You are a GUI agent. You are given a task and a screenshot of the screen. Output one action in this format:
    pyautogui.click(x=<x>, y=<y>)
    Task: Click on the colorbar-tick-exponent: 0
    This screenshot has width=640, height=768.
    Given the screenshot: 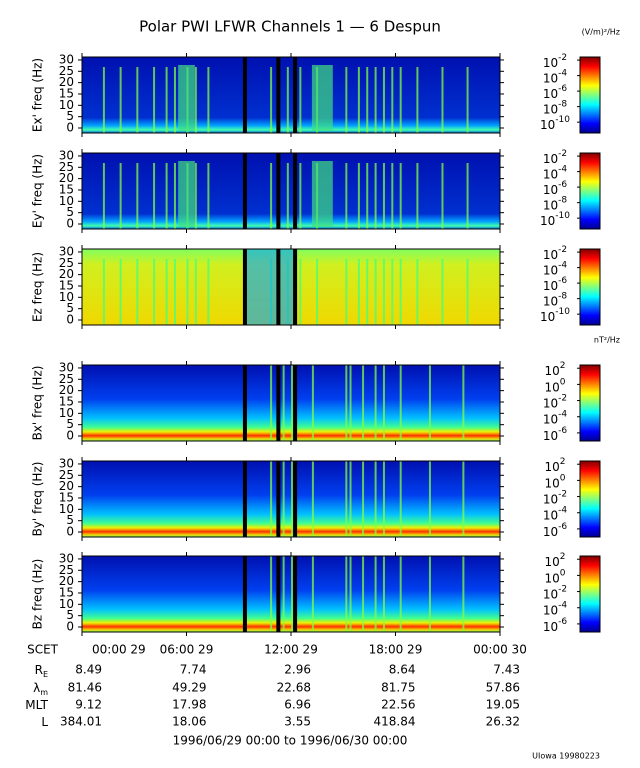 What is the action you would take?
    pyautogui.click(x=563, y=478)
    